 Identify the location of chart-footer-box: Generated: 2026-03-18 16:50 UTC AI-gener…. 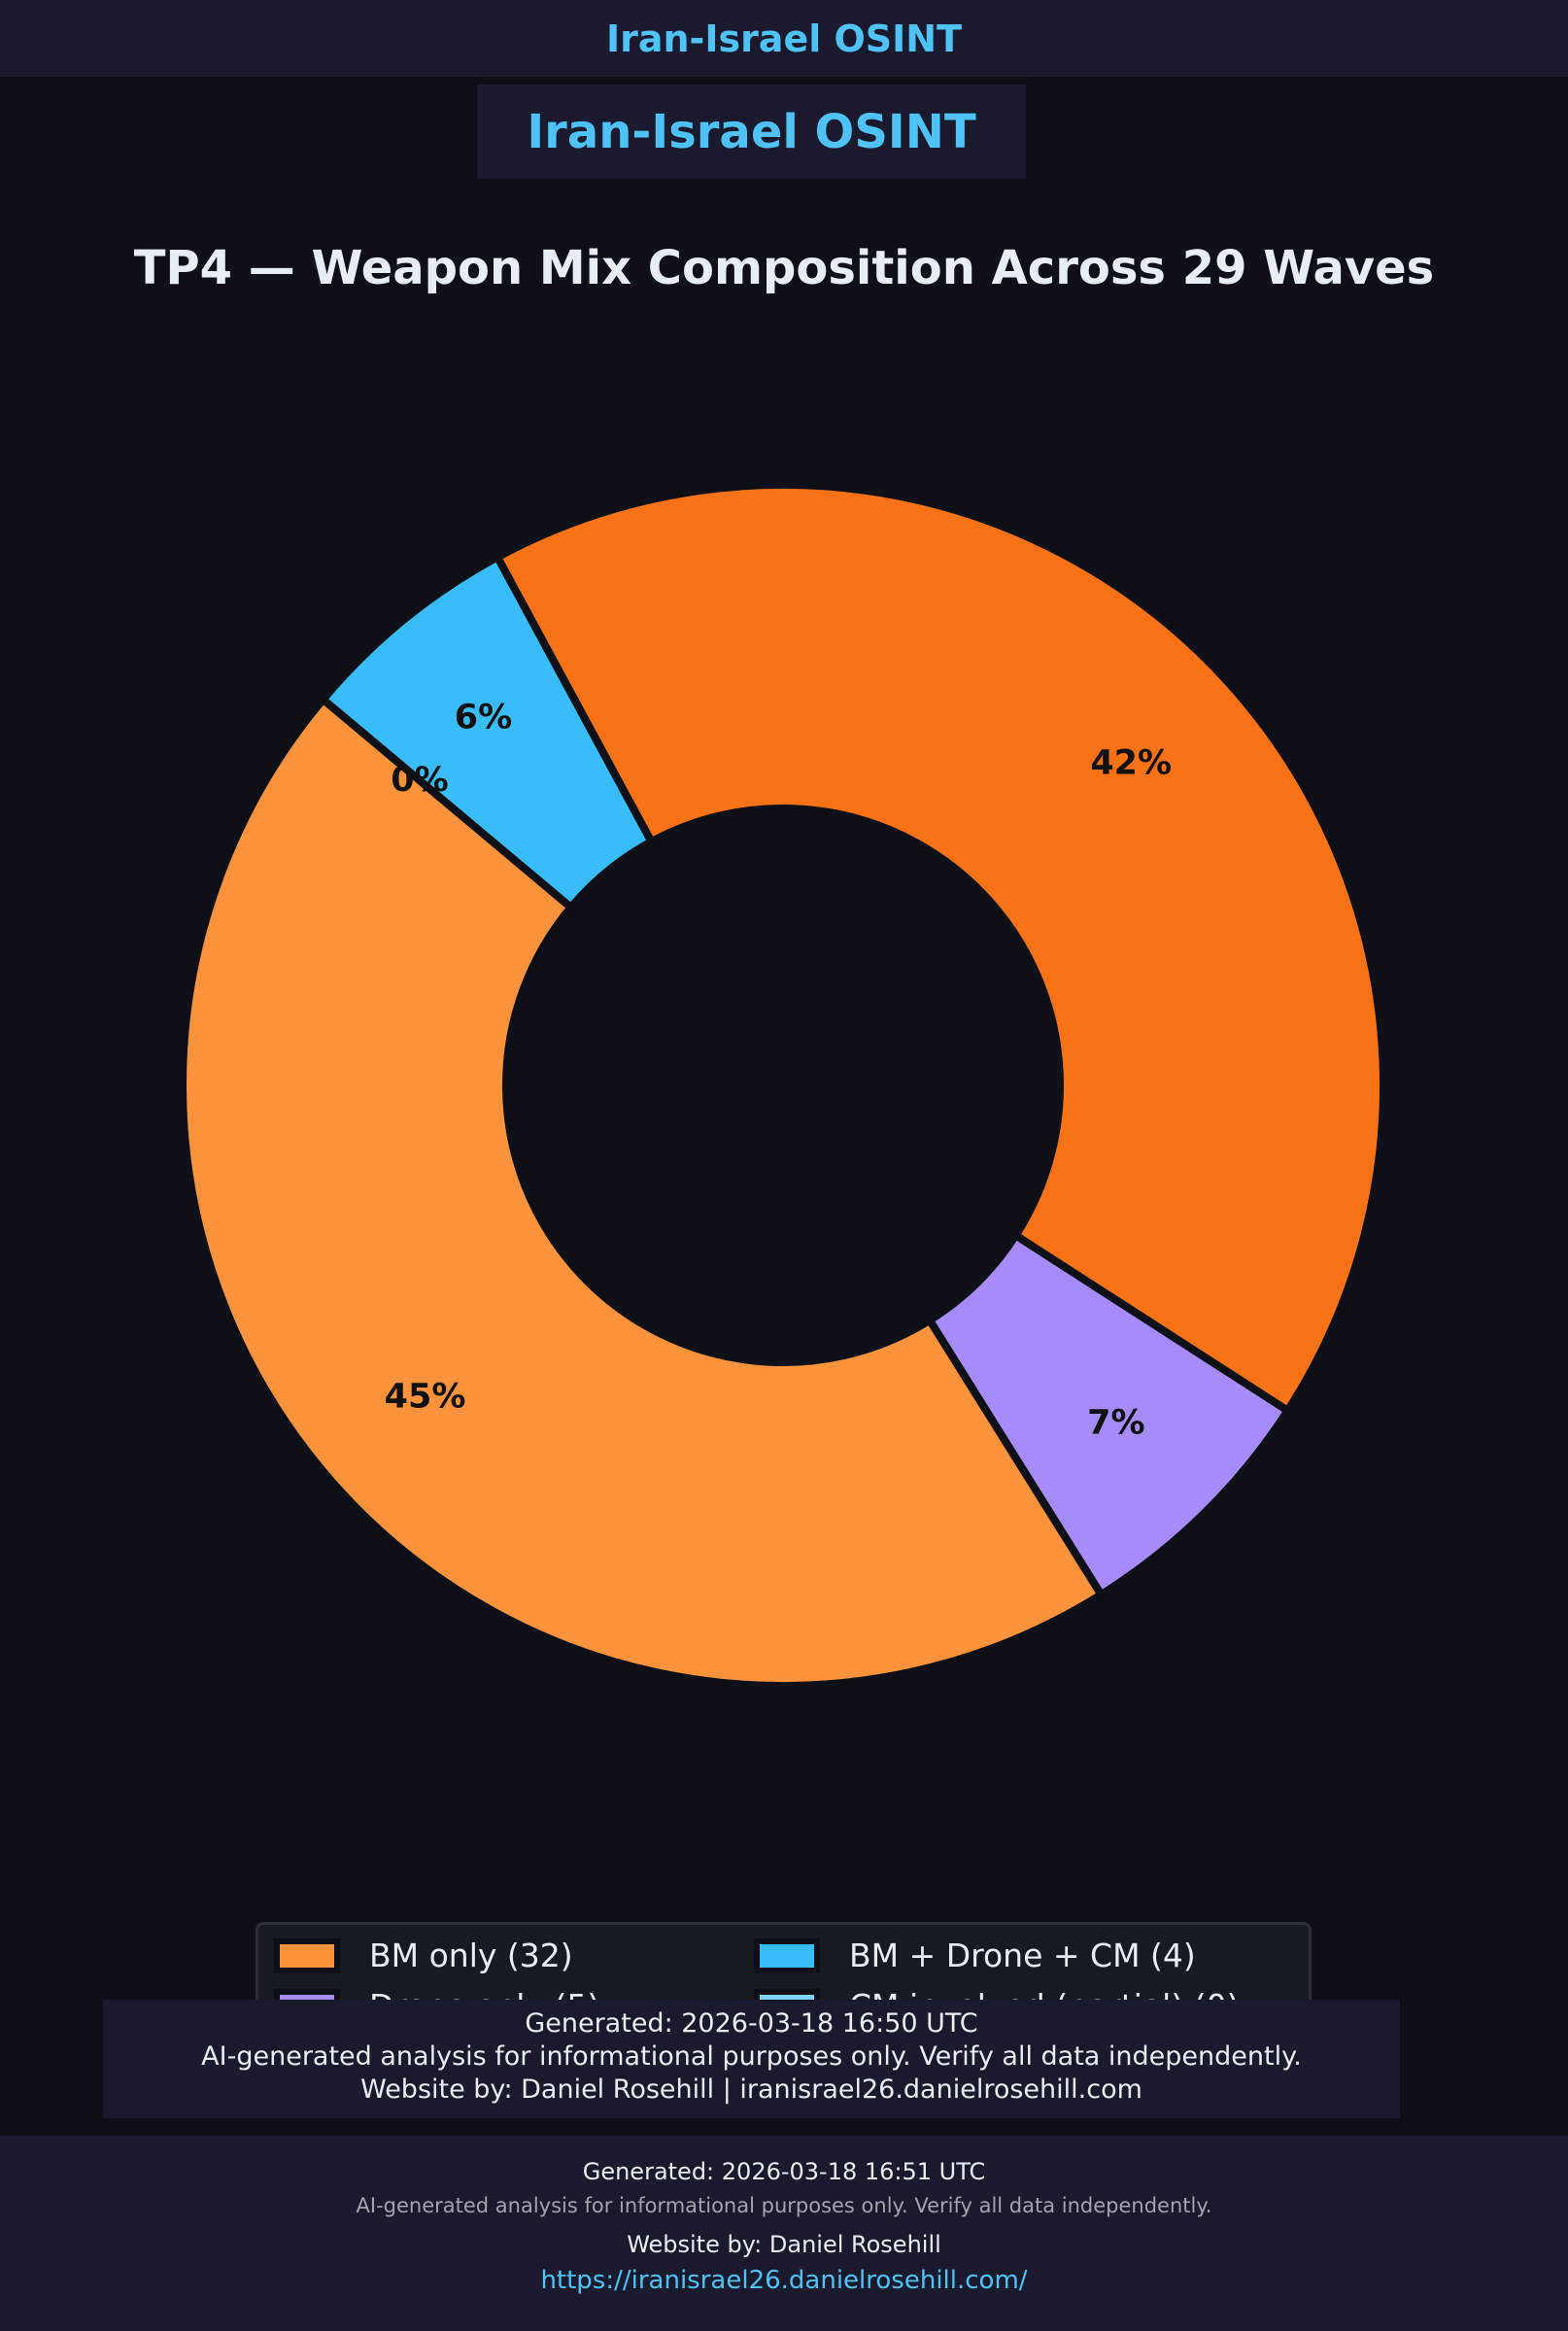
(751, 2059).